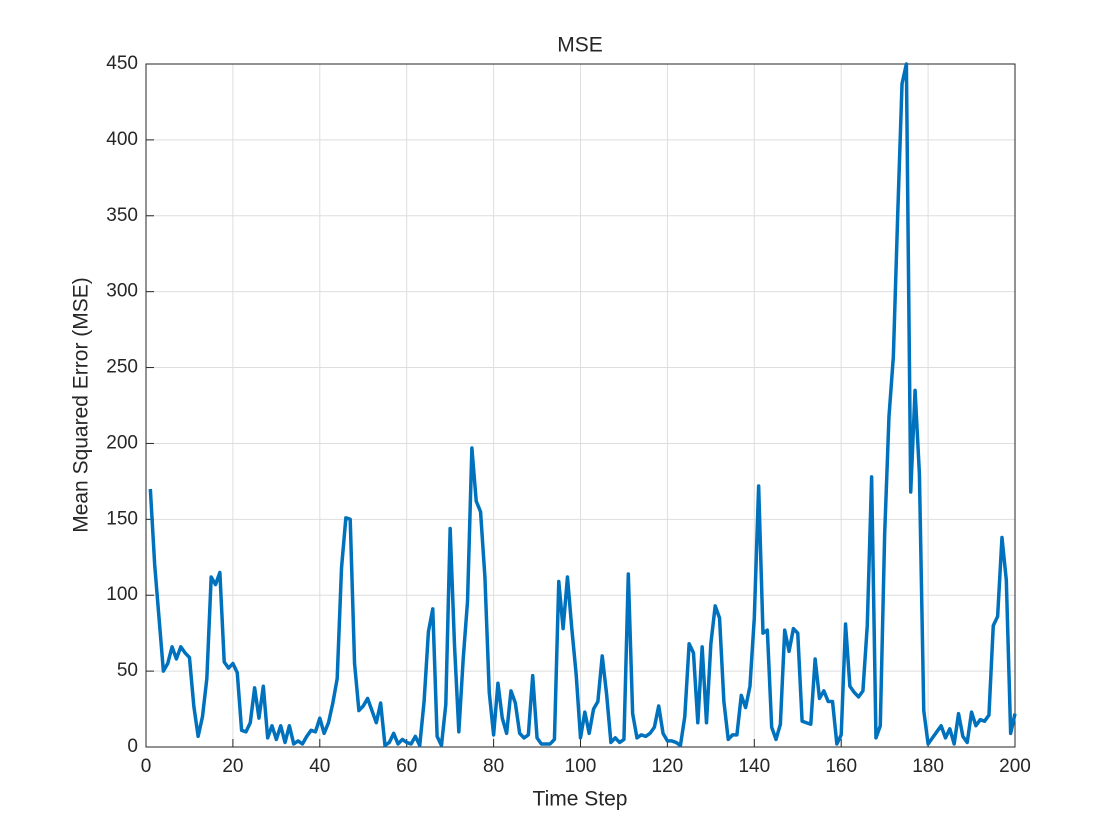  I want to click on x-tick-label: 80, so click(493, 766).